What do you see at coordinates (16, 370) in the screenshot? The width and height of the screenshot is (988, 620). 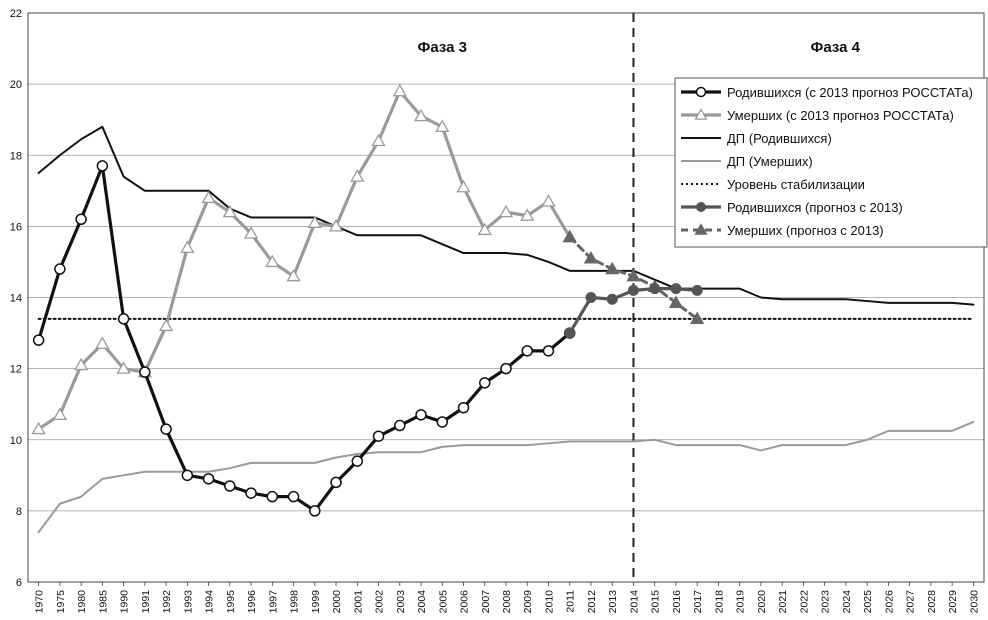 I see `y-tick-label: 12` at bounding box center [16, 370].